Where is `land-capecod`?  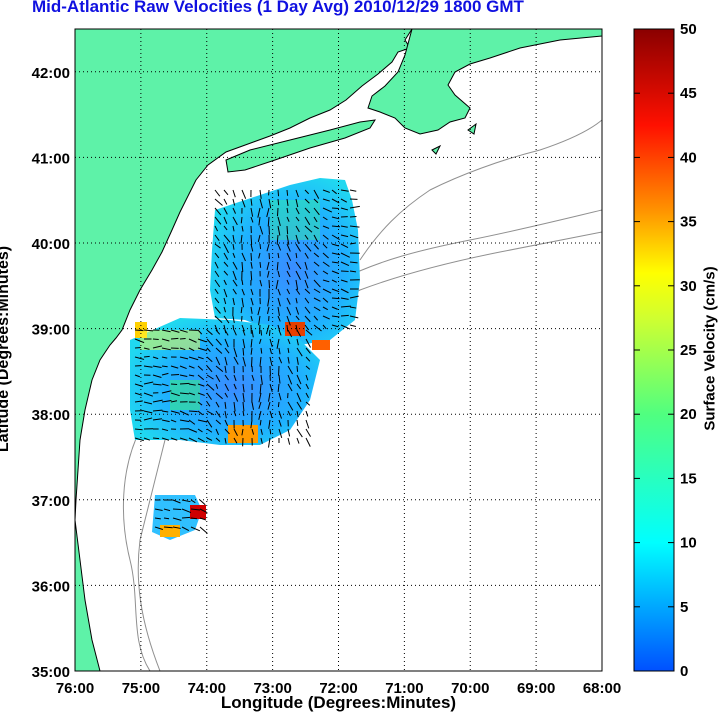
land-capecod is located at coordinates (454, 138).